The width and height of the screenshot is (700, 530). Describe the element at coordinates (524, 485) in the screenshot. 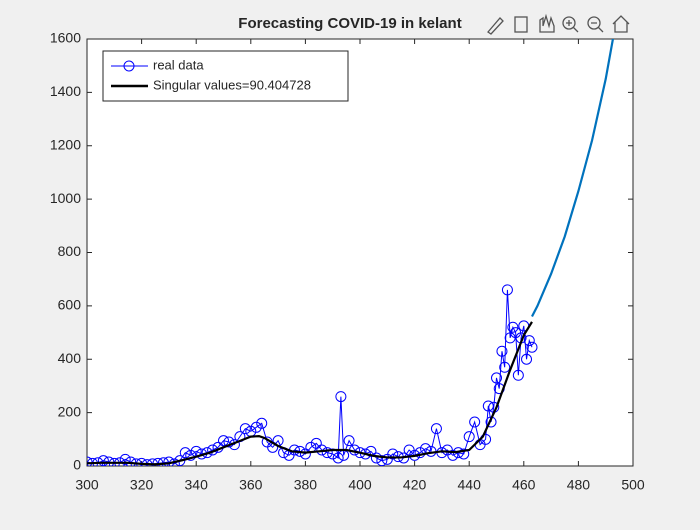

I see `x-tick-label: 460` at that location.